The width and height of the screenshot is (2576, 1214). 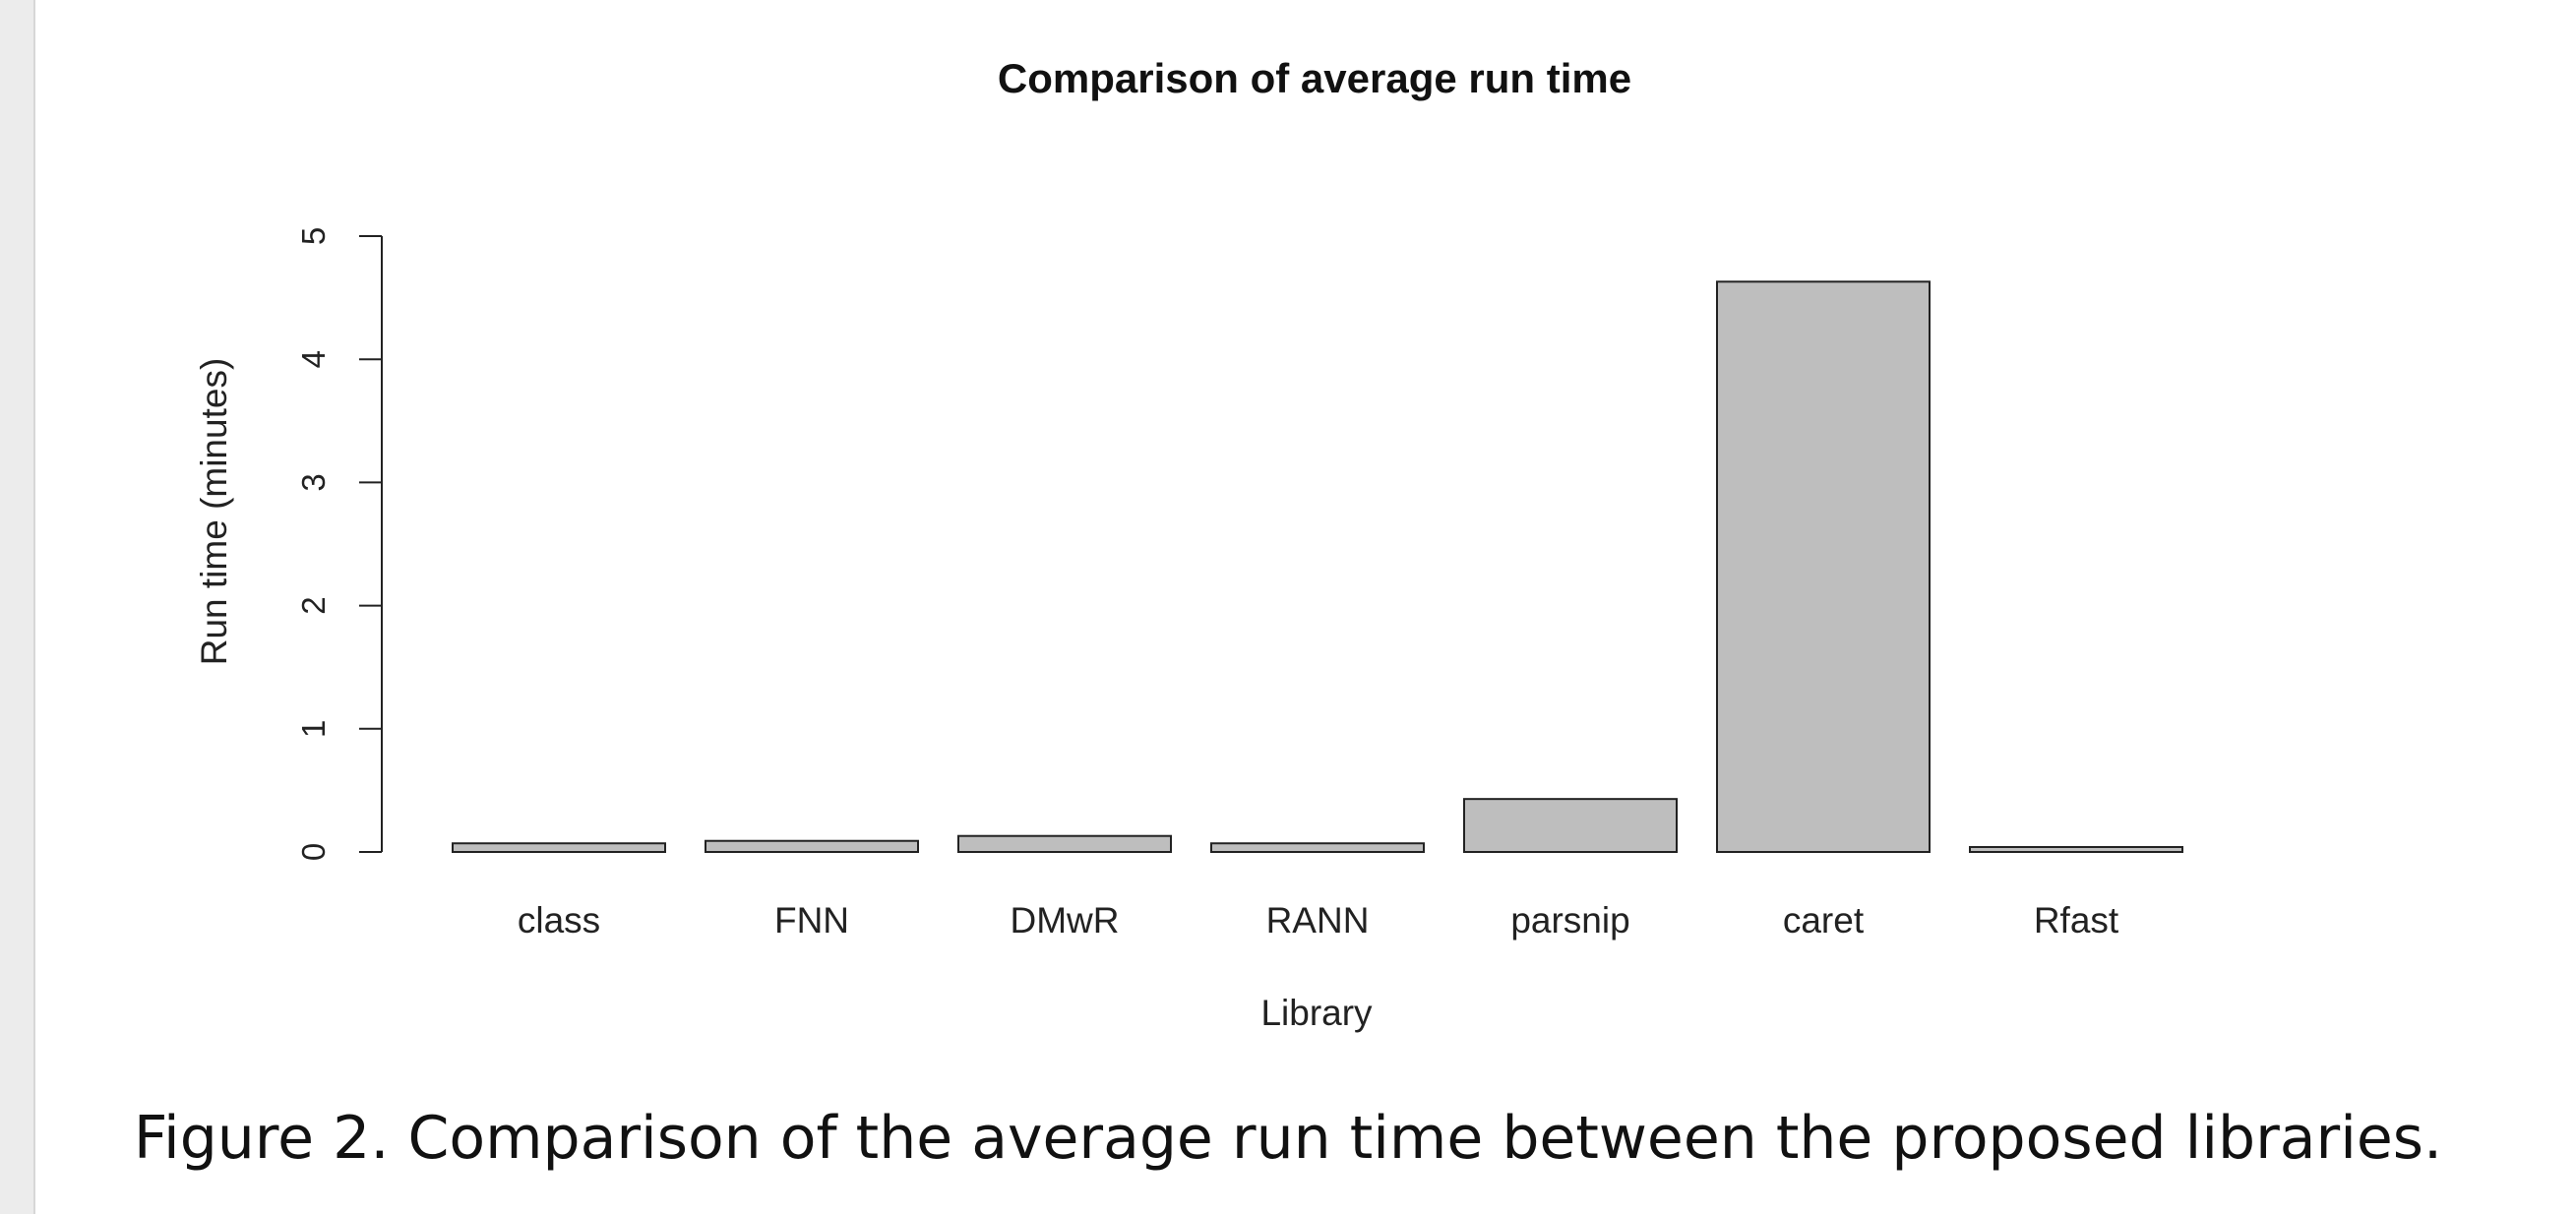 I want to click on y-axis: 0 1 2 3 4 5, so click(x=339, y=544).